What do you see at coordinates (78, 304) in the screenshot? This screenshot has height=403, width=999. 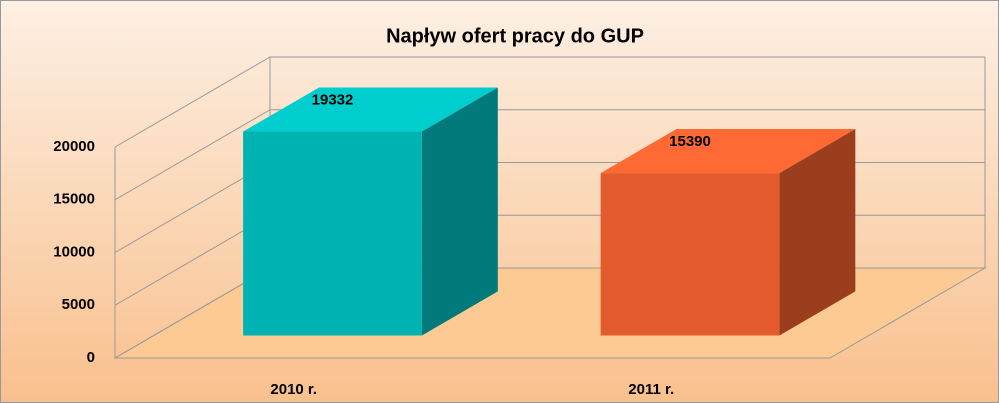 I see `y-tick-label: 5000` at bounding box center [78, 304].